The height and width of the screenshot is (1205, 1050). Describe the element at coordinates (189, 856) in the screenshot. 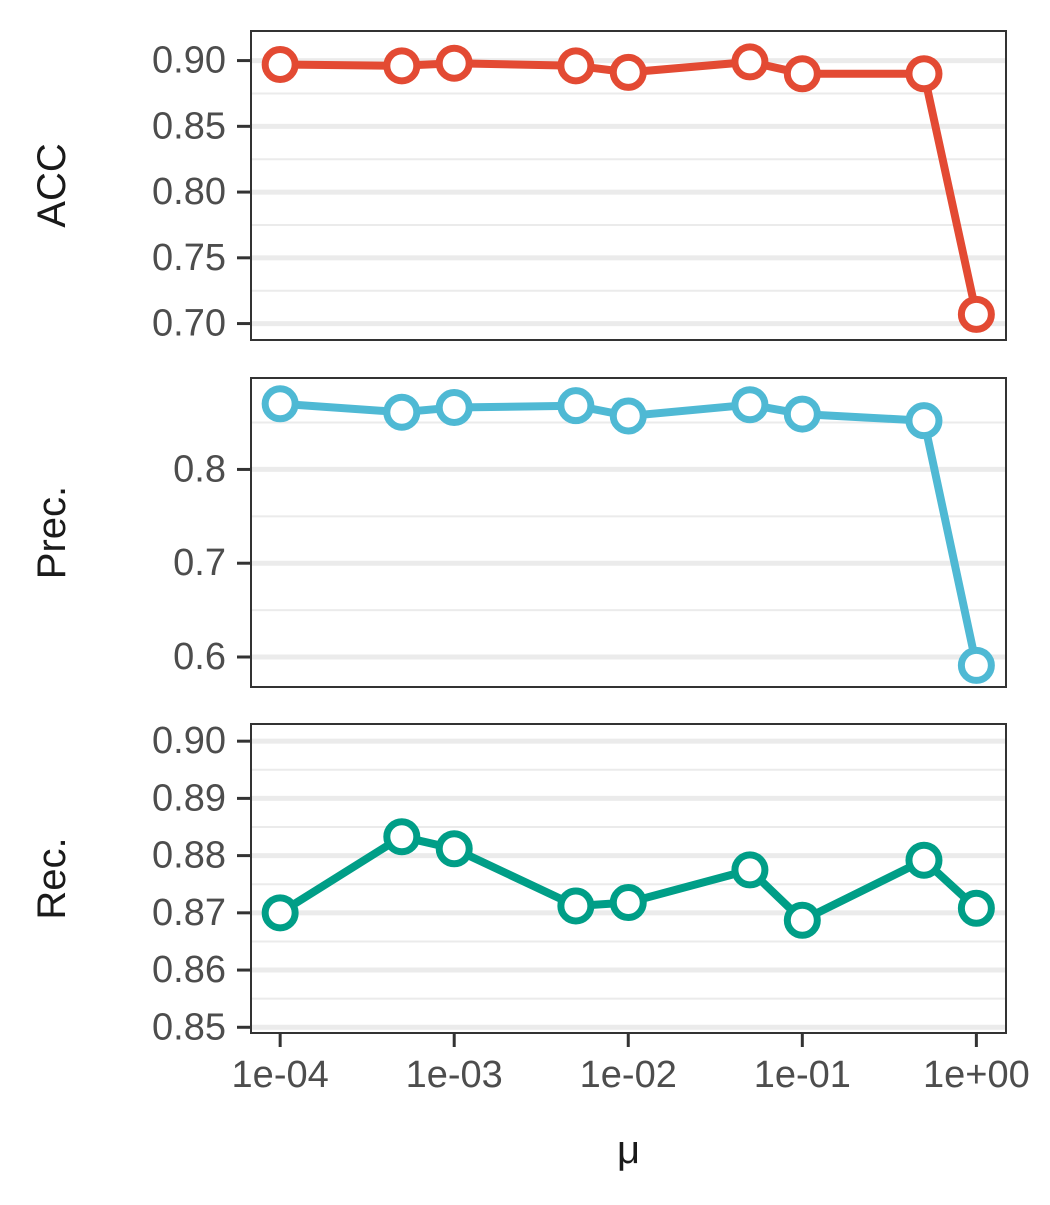

I see `panel-2-ytick-label-3: 0.88` at that location.